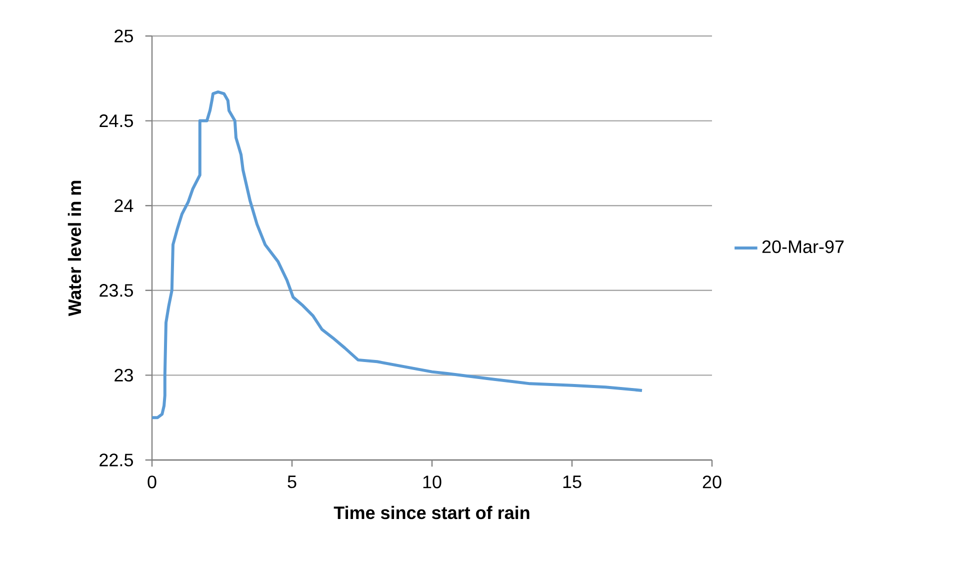 This screenshot has width=957, height=579. Describe the element at coordinates (152, 482) in the screenshot. I see `x-tick-label: 0` at that location.